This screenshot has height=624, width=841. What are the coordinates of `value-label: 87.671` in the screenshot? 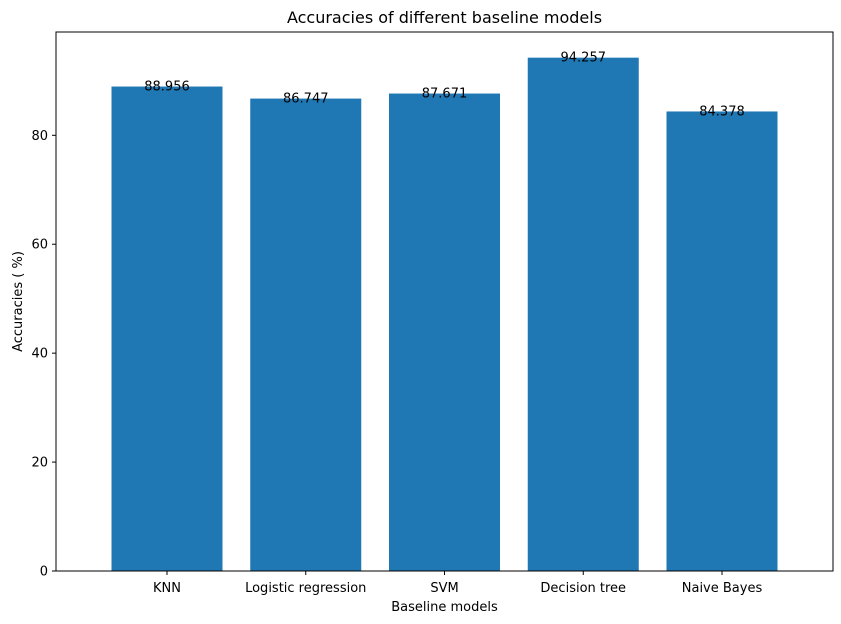 It's located at (445, 94).